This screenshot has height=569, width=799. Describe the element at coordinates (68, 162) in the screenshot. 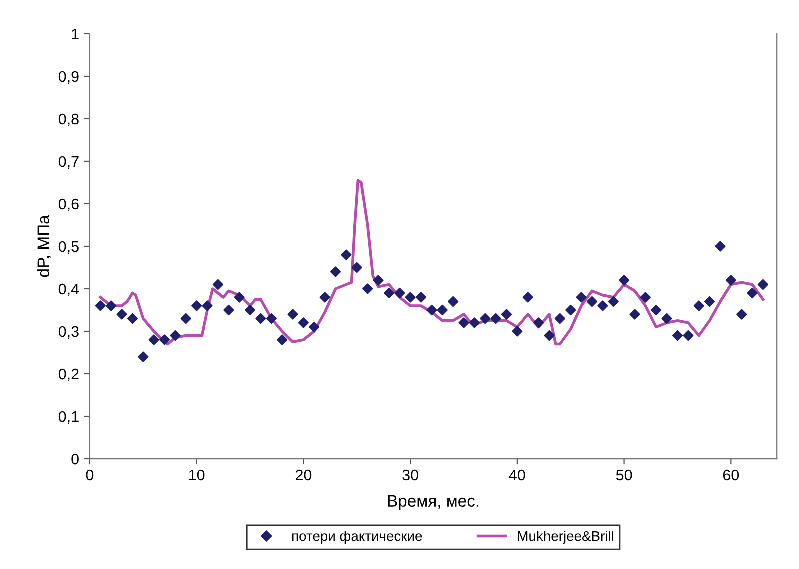

I see `y-tick-label: 0,7` at that location.